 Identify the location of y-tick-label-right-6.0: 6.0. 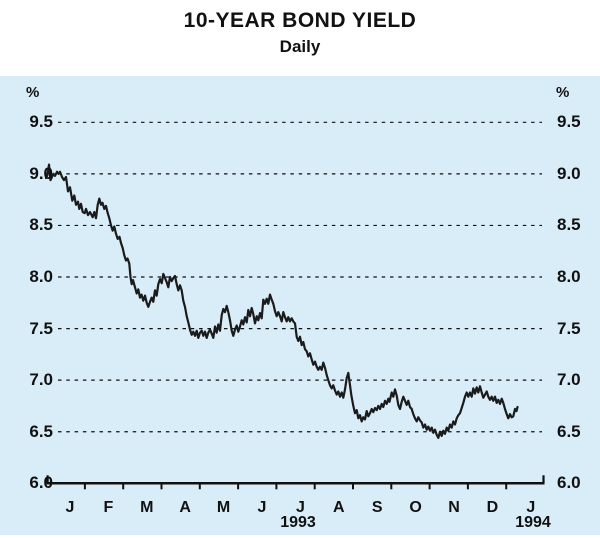
(569, 483).